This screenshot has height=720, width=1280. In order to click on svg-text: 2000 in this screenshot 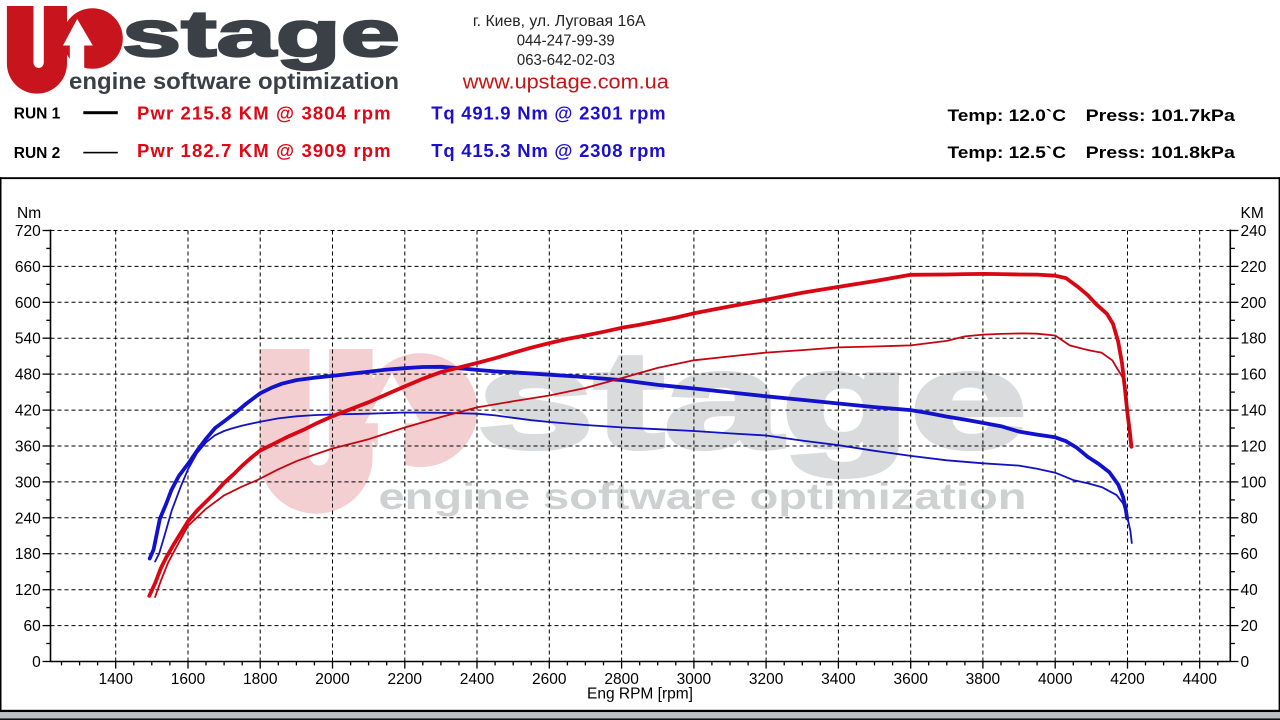, I will do `click(332, 679)`.